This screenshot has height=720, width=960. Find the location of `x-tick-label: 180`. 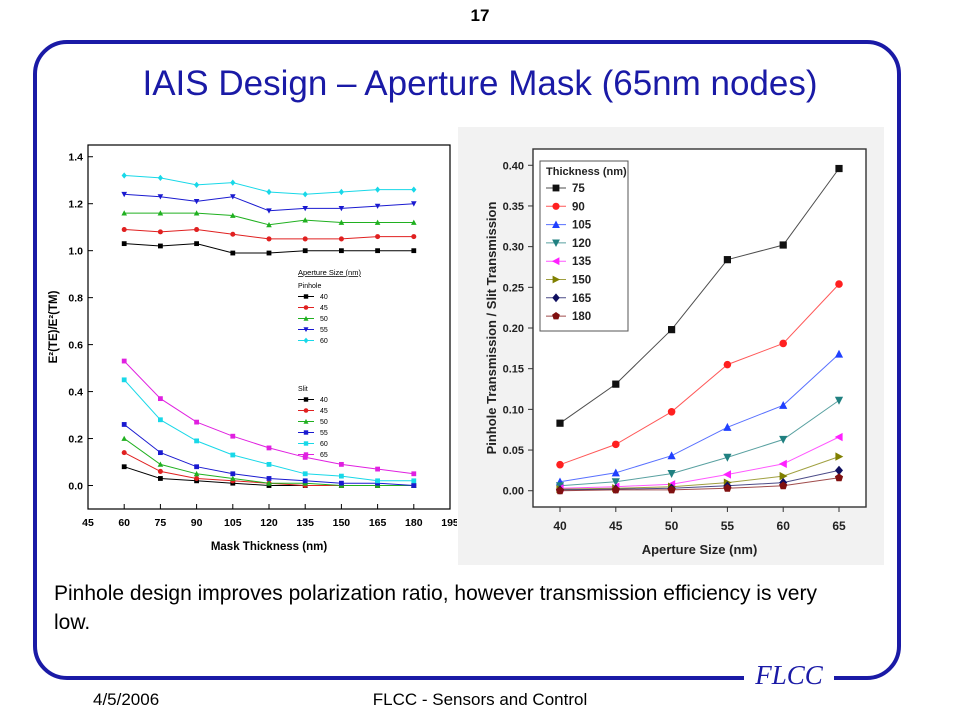

x-tick-label: 180 is located at coordinates (414, 523).